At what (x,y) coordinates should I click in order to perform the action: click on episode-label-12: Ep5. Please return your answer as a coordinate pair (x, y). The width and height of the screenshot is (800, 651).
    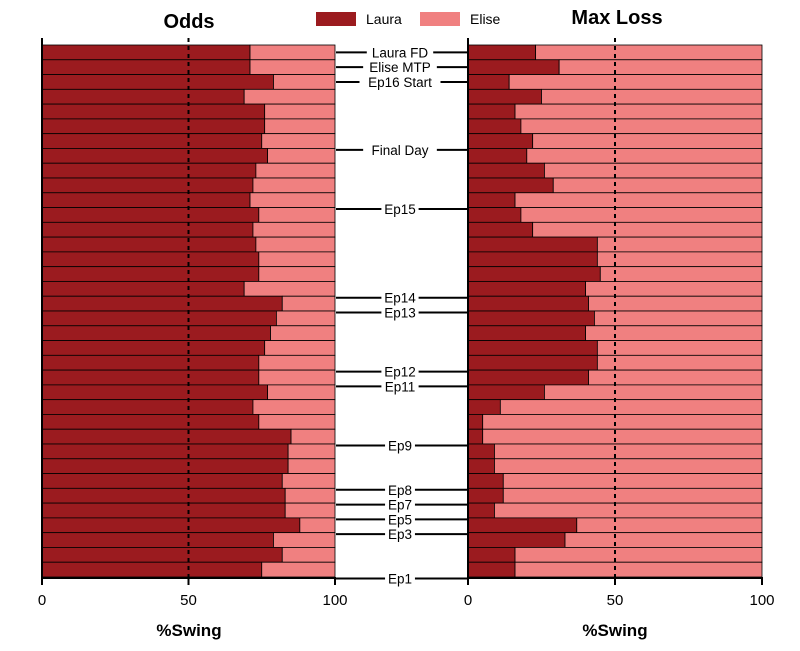
    Looking at the image, I should click on (400, 519).